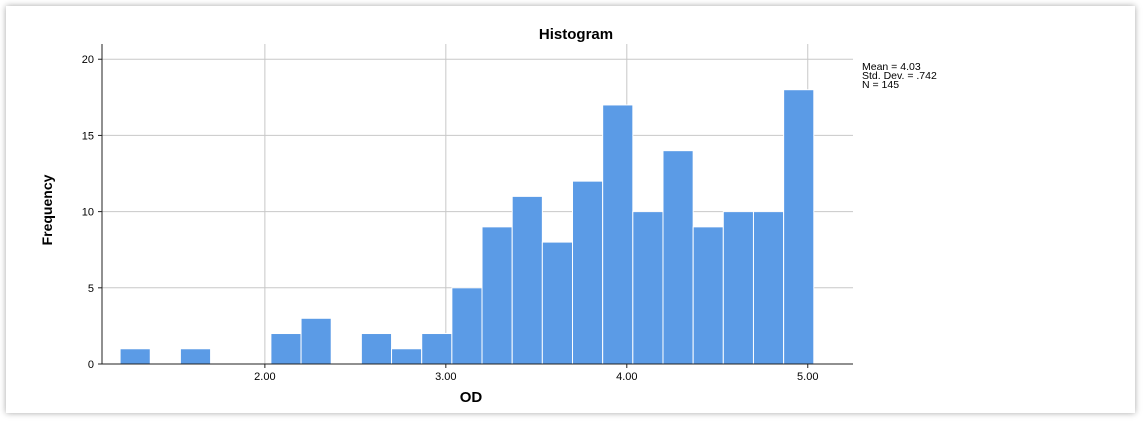 Image resolution: width=1143 pixels, height=421 pixels. I want to click on x-tick-label: 4.00, so click(626, 377).